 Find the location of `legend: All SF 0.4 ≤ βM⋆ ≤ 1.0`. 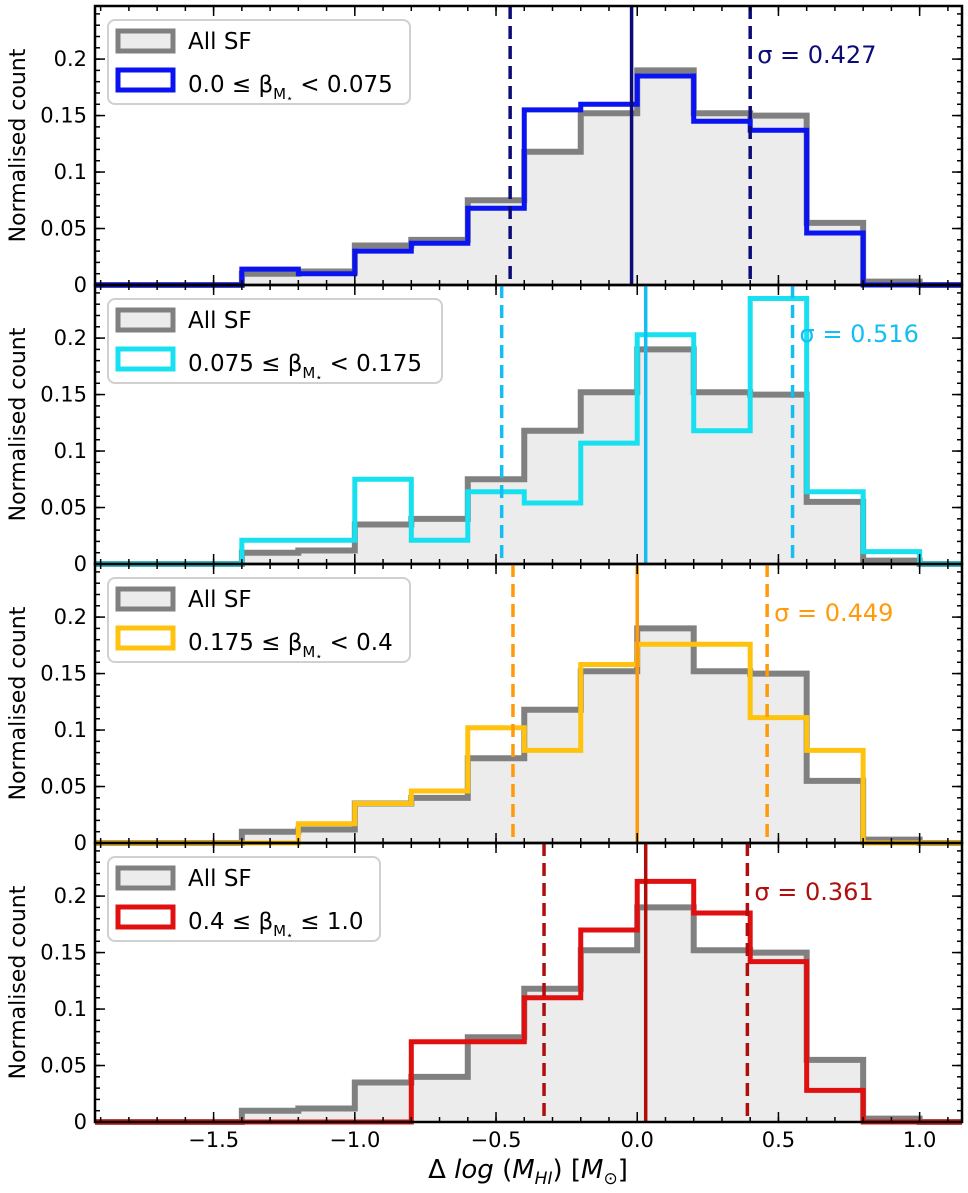

legend: All SF 0.4 ≤ βM⋆ ≤ 1.0 is located at coordinates (244, 899).